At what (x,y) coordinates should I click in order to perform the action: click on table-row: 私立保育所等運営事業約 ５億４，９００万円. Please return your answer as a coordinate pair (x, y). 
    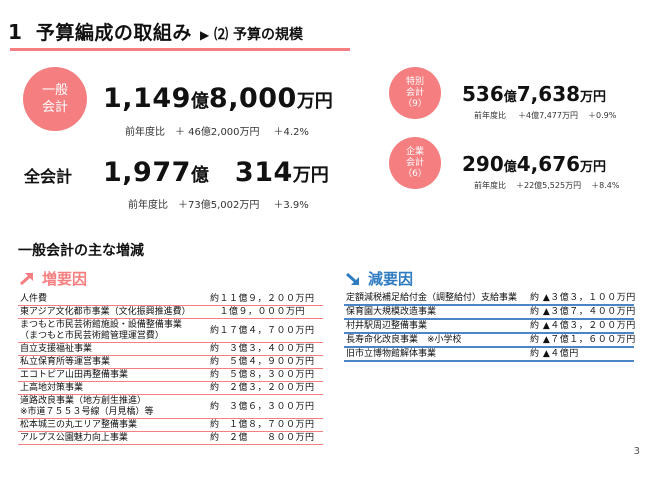
    Looking at the image, I should click on (170, 362).